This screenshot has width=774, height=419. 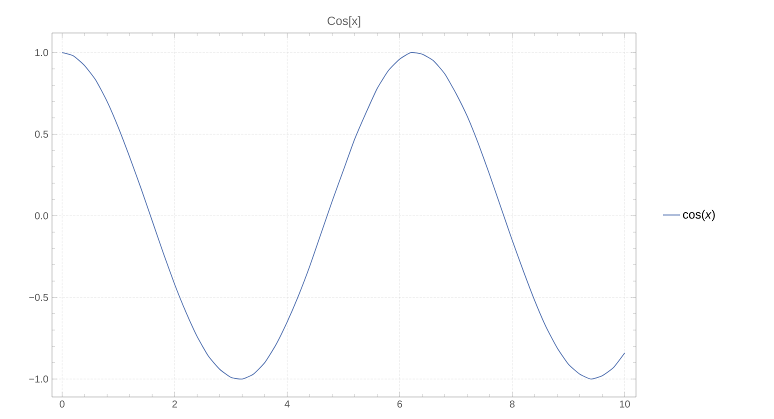 I want to click on x-tick-label: 0, so click(x=62, y=404).